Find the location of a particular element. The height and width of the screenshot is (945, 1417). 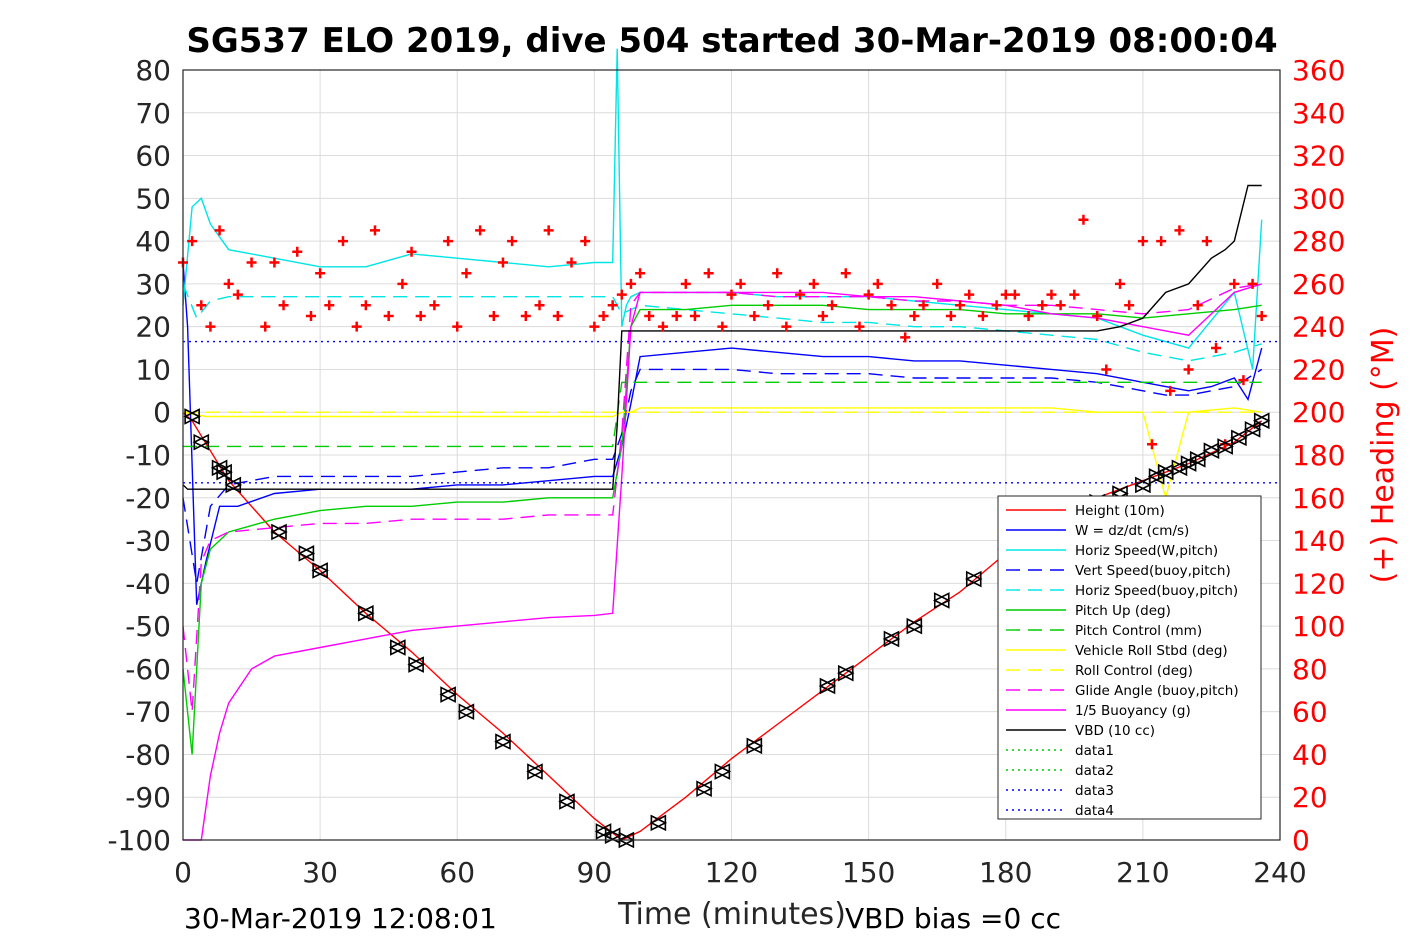

right-tick-label: 340 is located at coordinates (1318, 113).